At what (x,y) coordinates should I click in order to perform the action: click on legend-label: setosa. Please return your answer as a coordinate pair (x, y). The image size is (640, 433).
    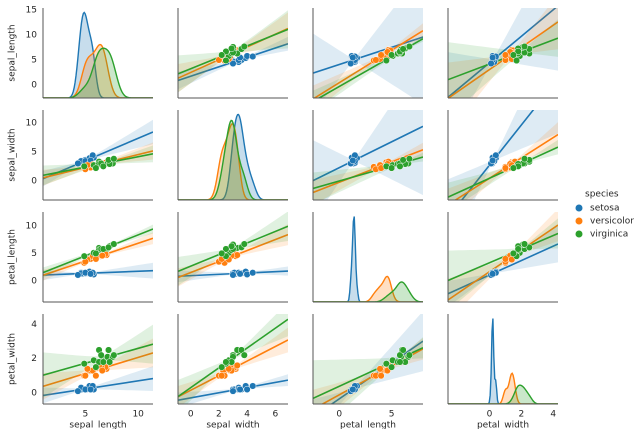
    Looking at the image, I should click on (604, 209).